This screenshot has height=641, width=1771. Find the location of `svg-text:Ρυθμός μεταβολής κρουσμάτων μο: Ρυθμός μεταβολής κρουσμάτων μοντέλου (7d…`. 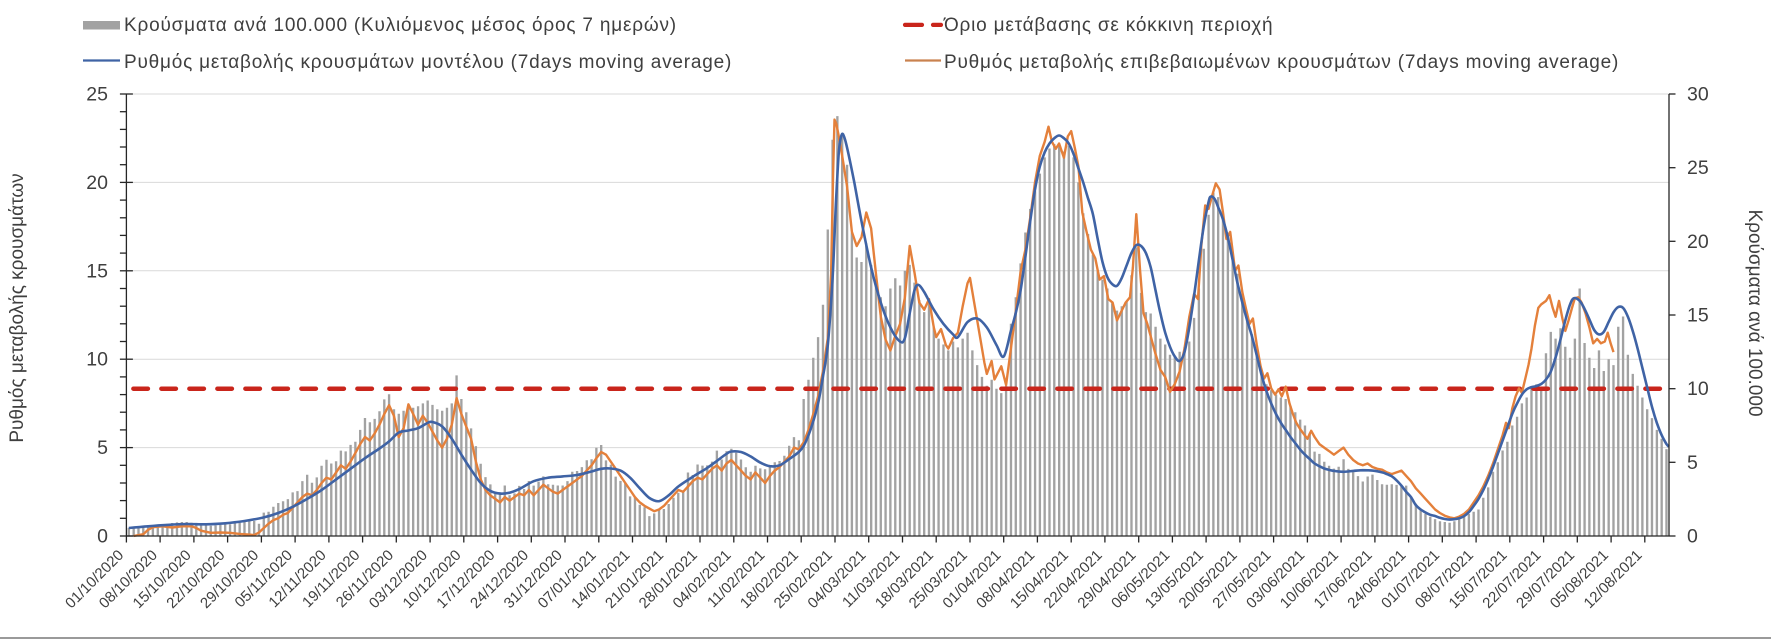

svg-text:Ρυθμός μεταβολής κρουσμάτων μο: Ρυθμός μεταβολής κρουσμάτων μοντέλου (7d… is located at coordinates (428, 62).